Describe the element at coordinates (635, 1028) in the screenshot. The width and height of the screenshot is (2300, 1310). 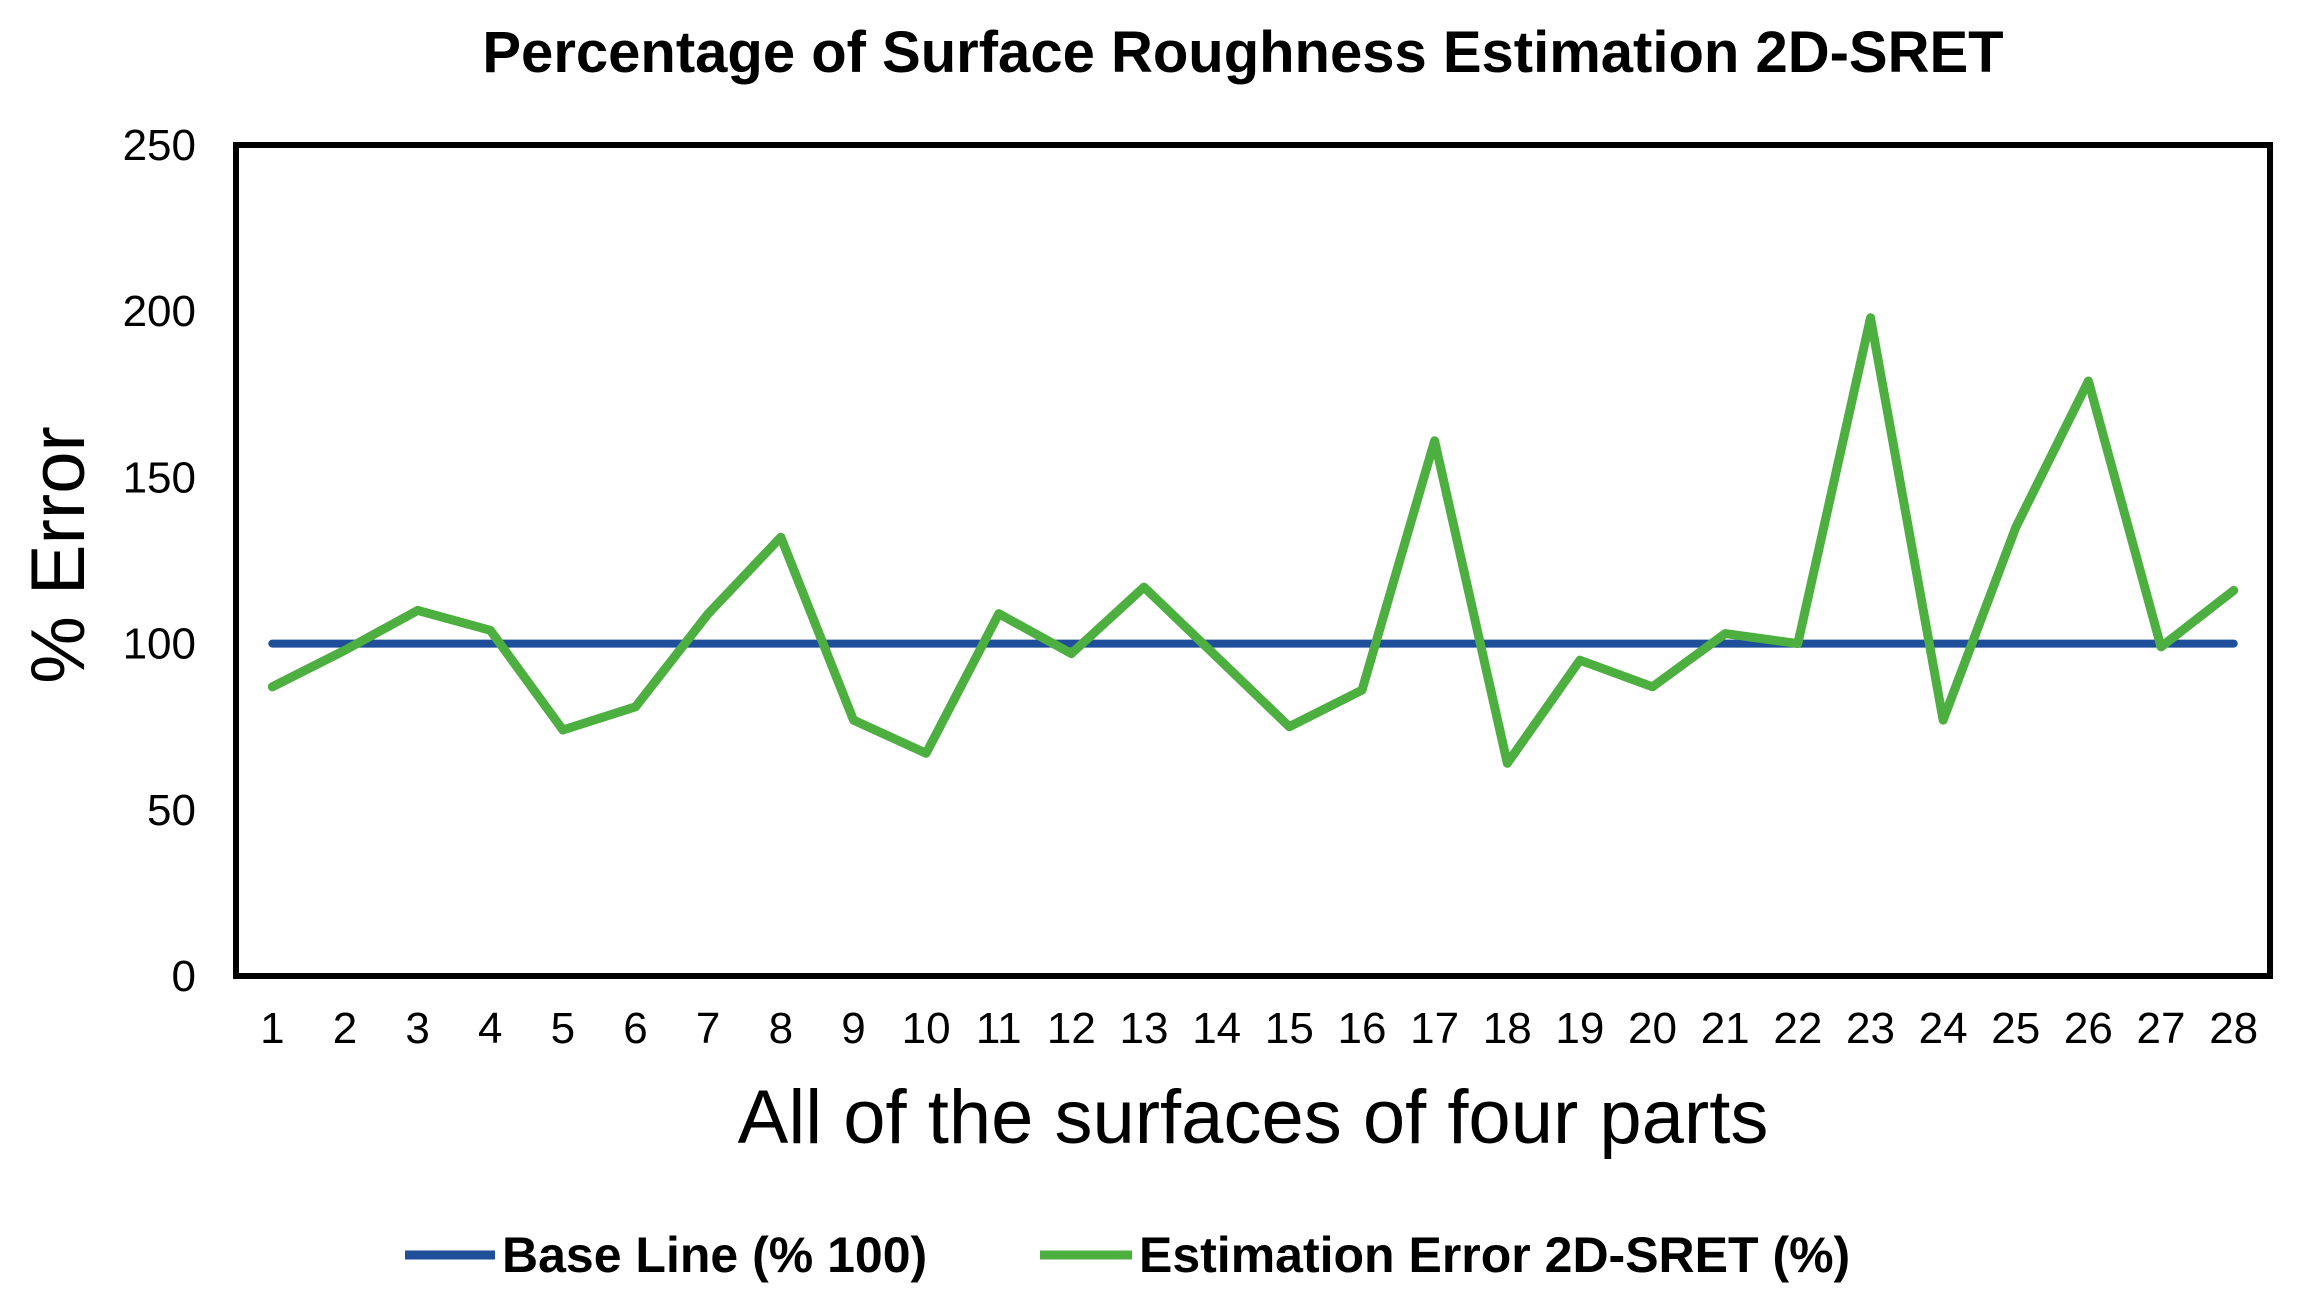
I see `x-tick-label: 6` at that location.